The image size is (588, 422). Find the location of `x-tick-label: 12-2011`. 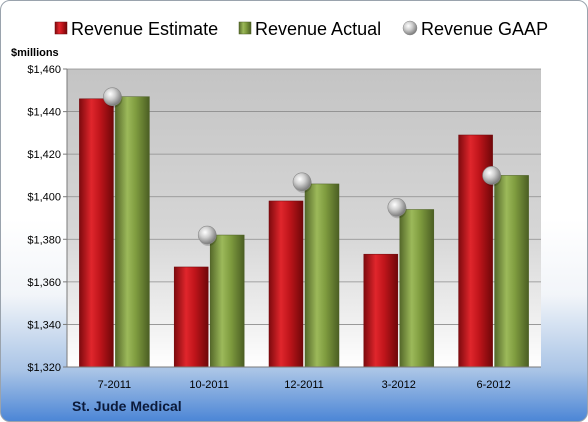

x-tick-label: 12-2011 is located at coordinates (304, 385).